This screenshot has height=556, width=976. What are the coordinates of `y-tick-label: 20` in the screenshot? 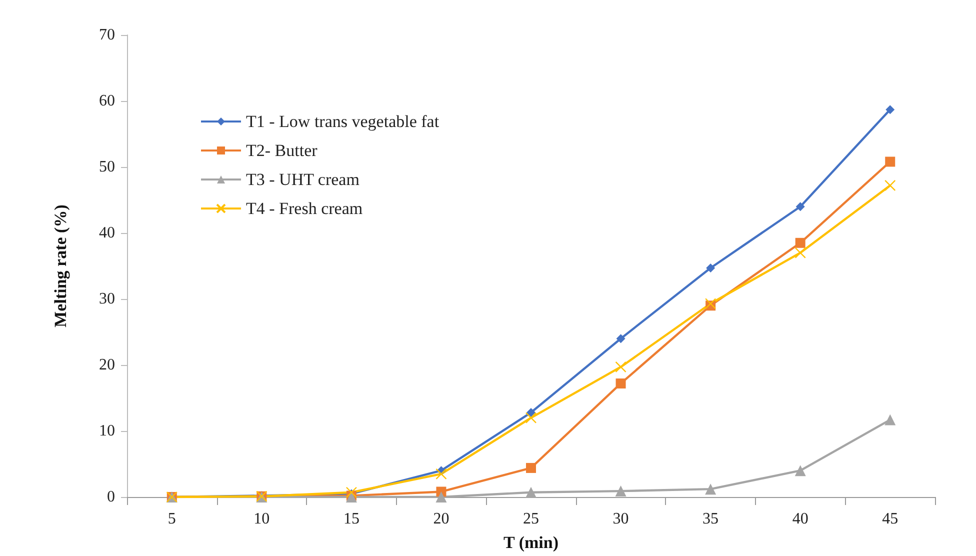 It's located at (107, 365).